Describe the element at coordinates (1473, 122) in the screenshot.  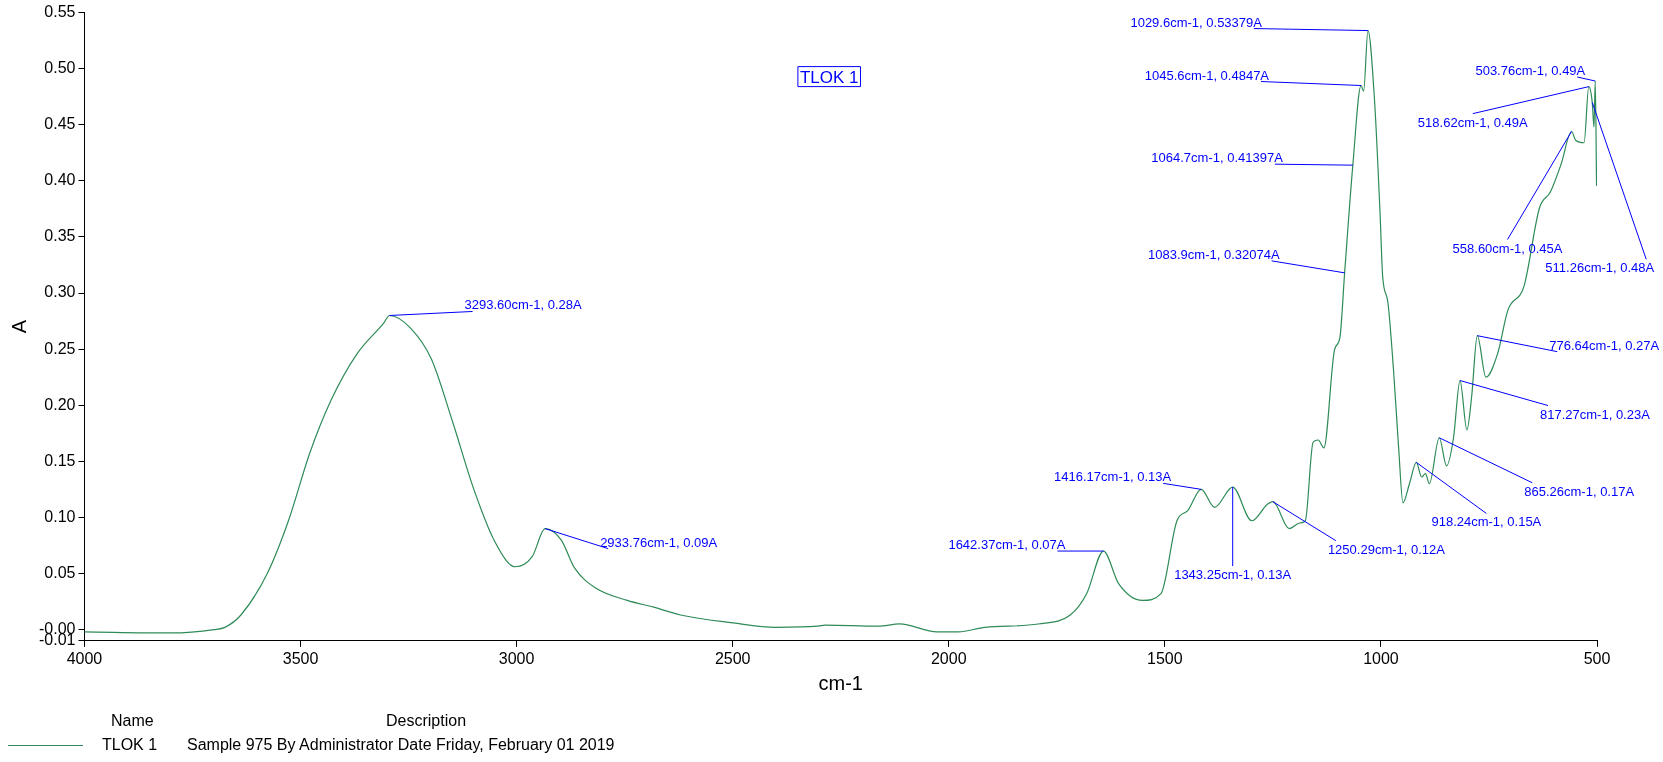
I see `annotation: 518.62cm-1, 0.49A` at that location.